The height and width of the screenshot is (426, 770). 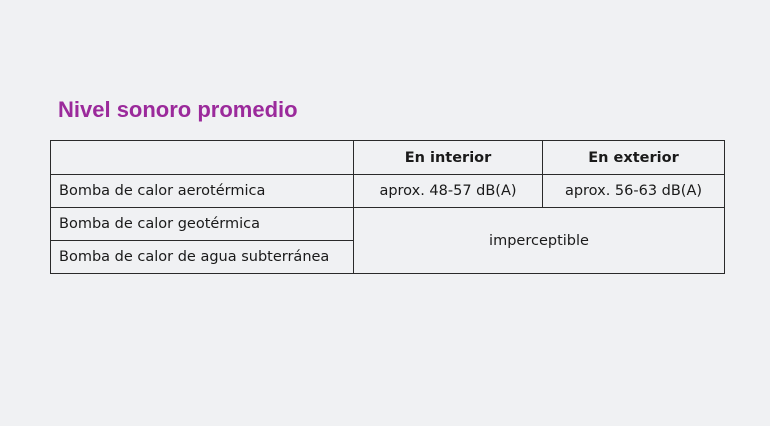 I want to click on header-exterior: En exterior, so click(x=633, y=157).